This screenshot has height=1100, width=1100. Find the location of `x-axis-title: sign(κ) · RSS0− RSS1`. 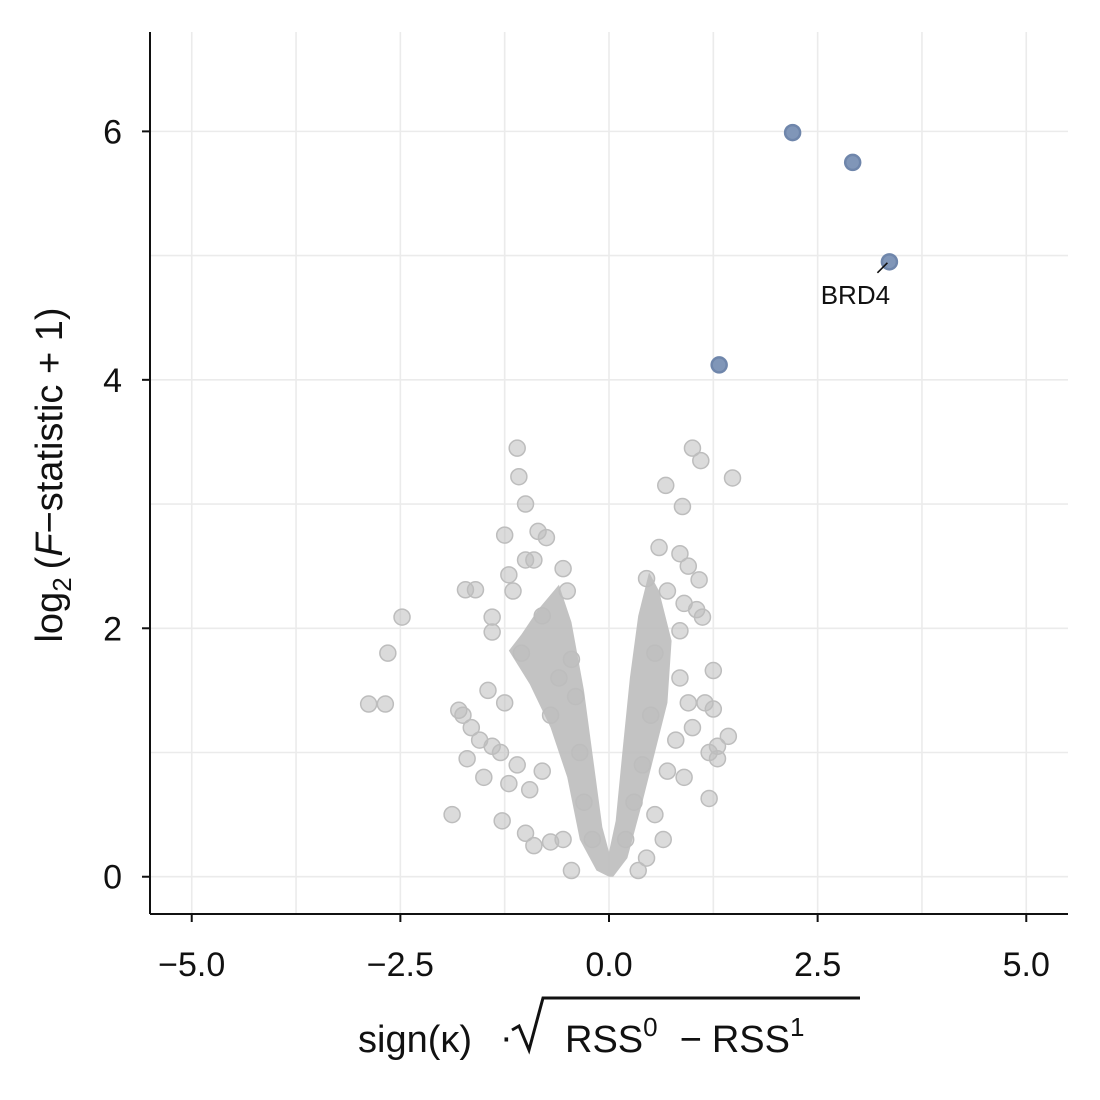

x-axis-title: sign(κ) · RSS0− RSS1 is located at coordinates (609, 1028).